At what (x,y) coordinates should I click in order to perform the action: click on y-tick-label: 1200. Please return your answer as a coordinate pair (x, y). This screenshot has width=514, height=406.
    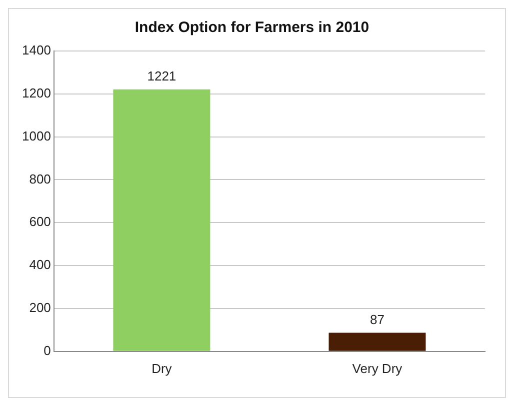
    Looking at the image, I should click on (36, 92).